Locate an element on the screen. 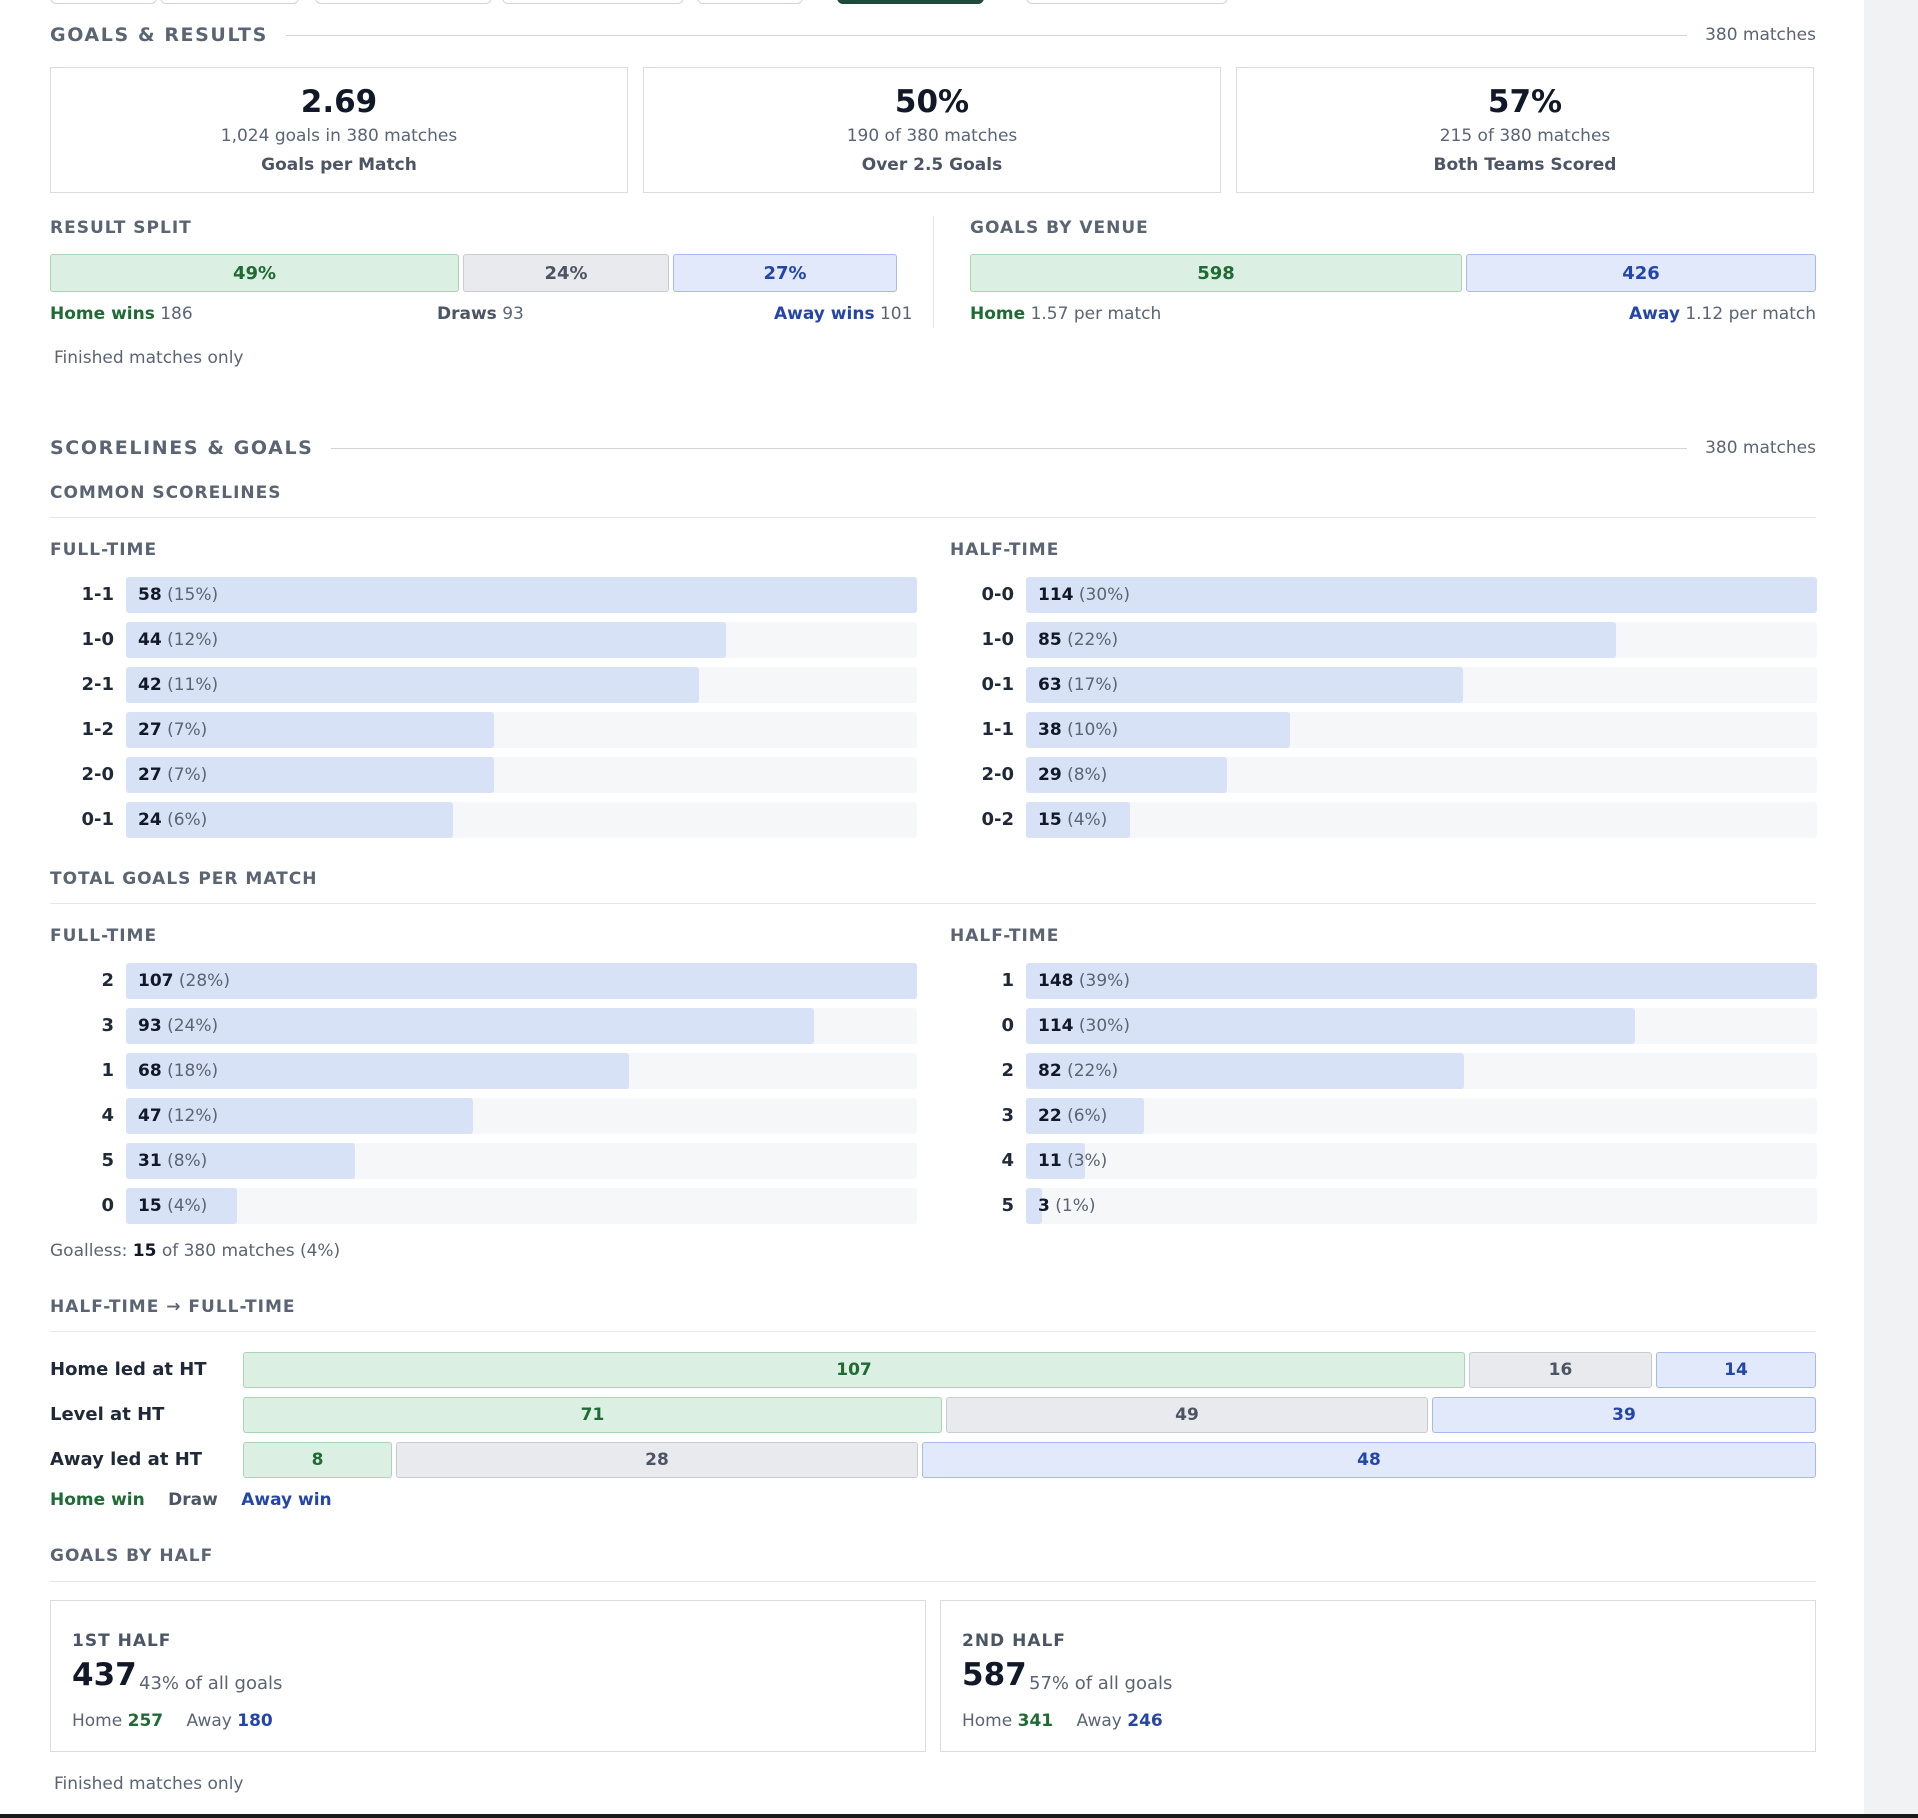  bar-label: 2-1 is located at coordinates (97, 684).